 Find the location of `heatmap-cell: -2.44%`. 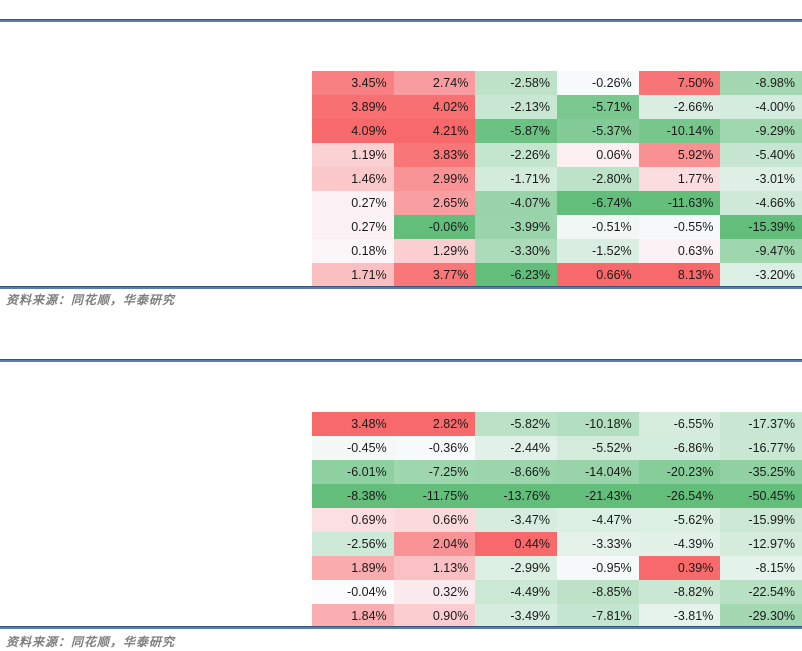

heatmap-cell: -2.44% is located at coordinates (516, 448).